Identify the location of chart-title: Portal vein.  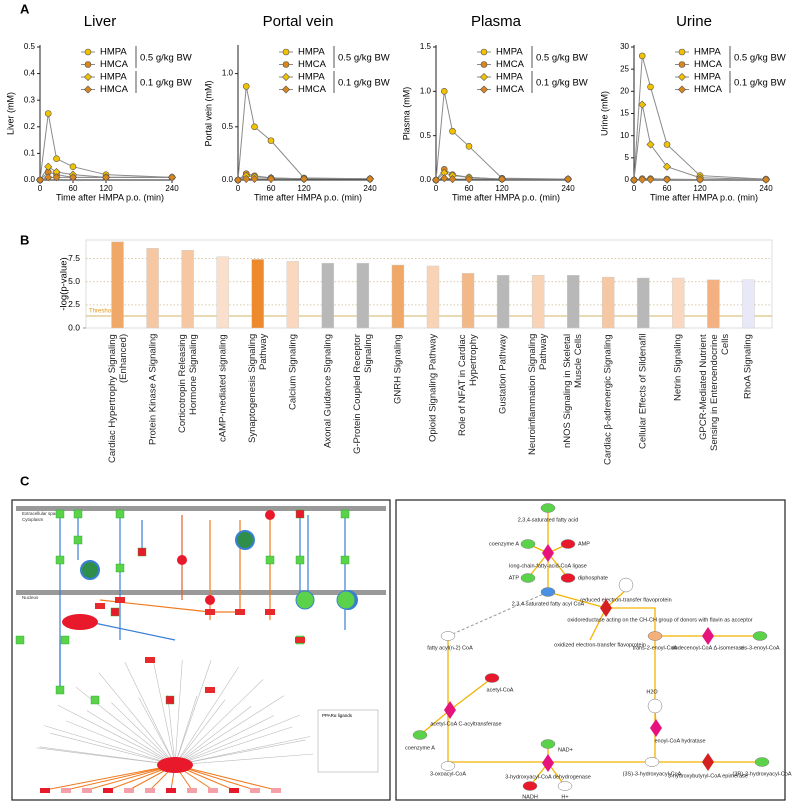
(298, 21).